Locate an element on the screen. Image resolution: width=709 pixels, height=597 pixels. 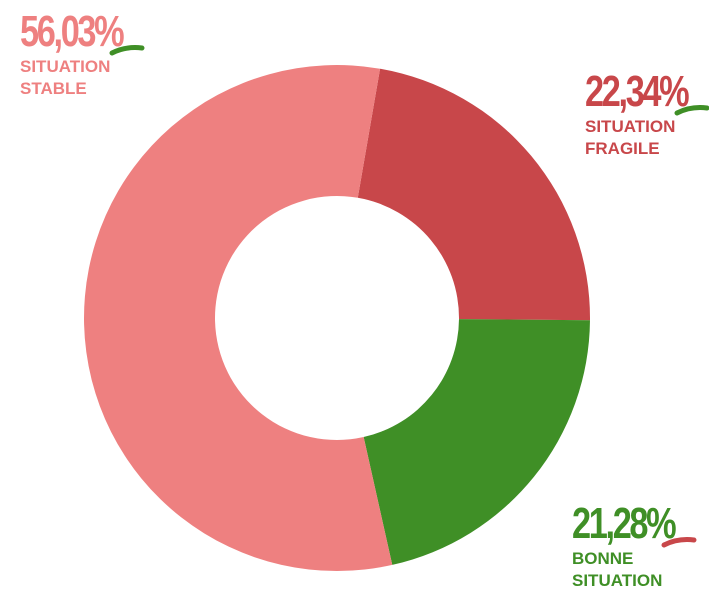
value-label: 22,34% is located at coordinates (637, 91).